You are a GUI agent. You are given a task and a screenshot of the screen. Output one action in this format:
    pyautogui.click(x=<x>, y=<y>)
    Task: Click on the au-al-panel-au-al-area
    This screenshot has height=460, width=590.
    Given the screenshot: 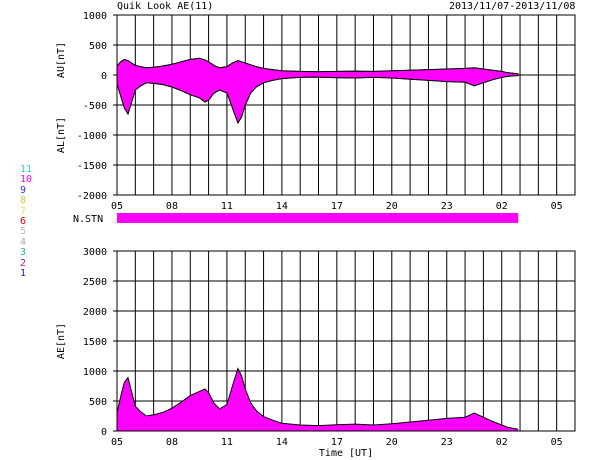 What is the action you would take?
    pyautogui.click(x=317, y=90)
    